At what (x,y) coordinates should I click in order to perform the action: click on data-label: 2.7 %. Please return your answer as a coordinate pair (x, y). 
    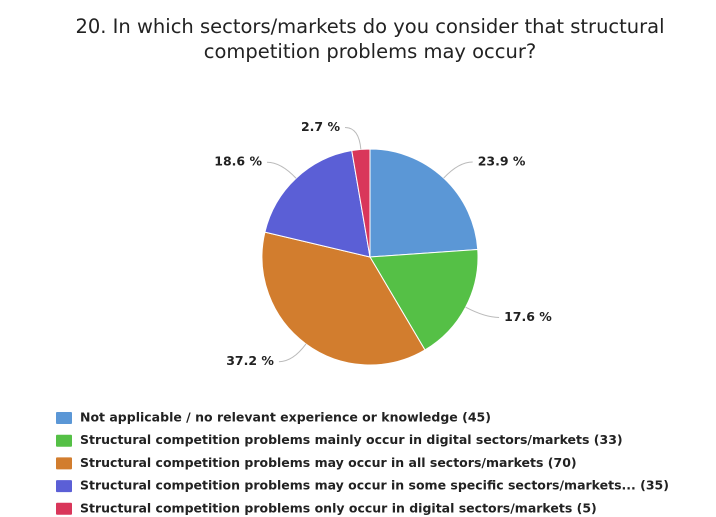
    Looking at the image, I should click on (320, 126).